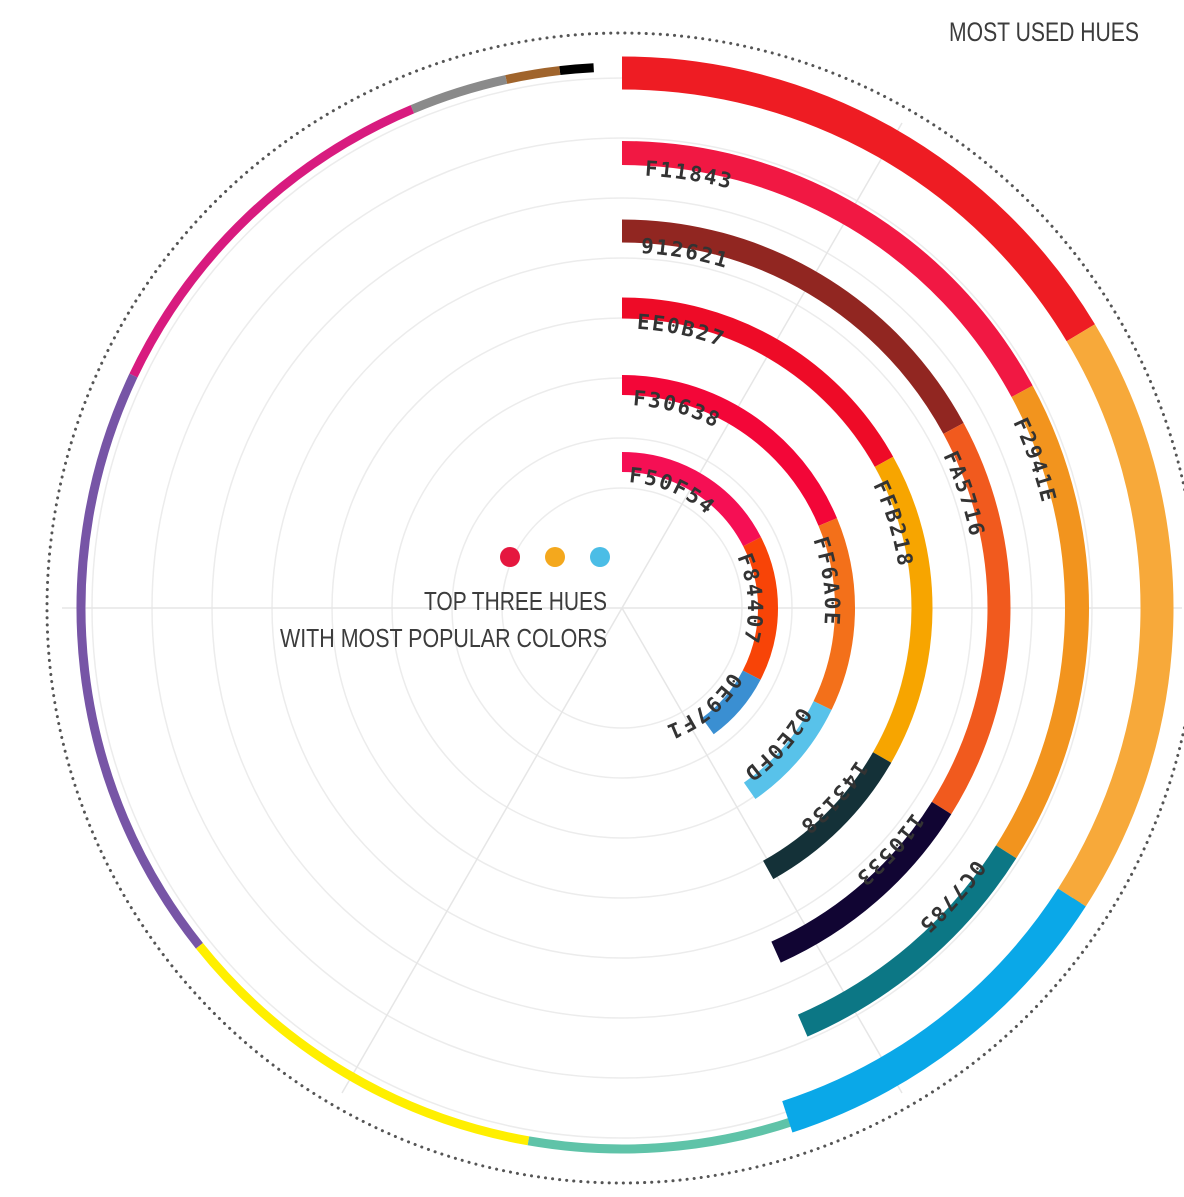 Image resolution: width=1184 pixels, height=1197 pixels. I want to click on legend-dot-blue, so click(600, 557).